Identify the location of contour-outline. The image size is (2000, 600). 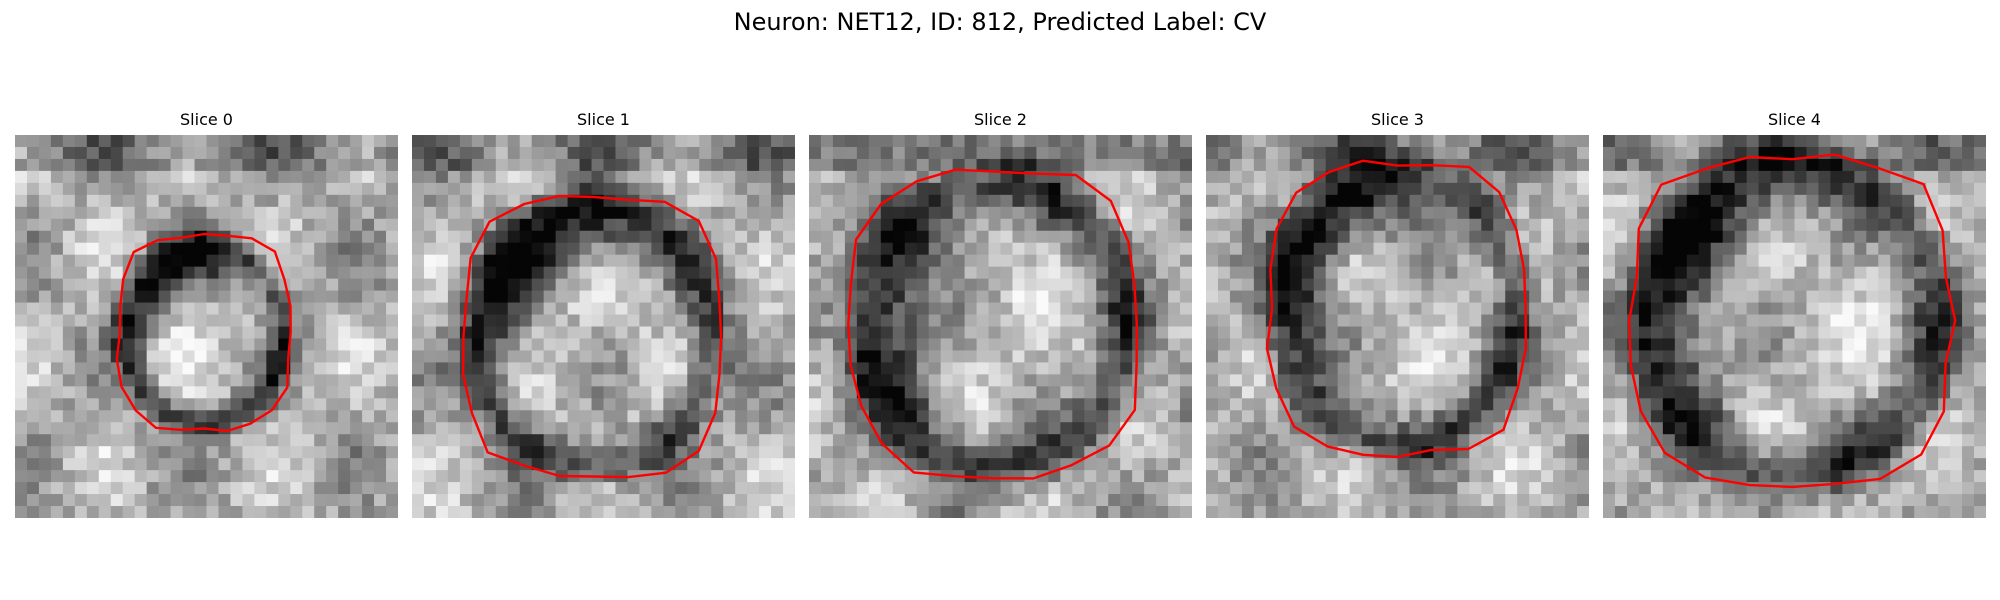
(1396, 309).